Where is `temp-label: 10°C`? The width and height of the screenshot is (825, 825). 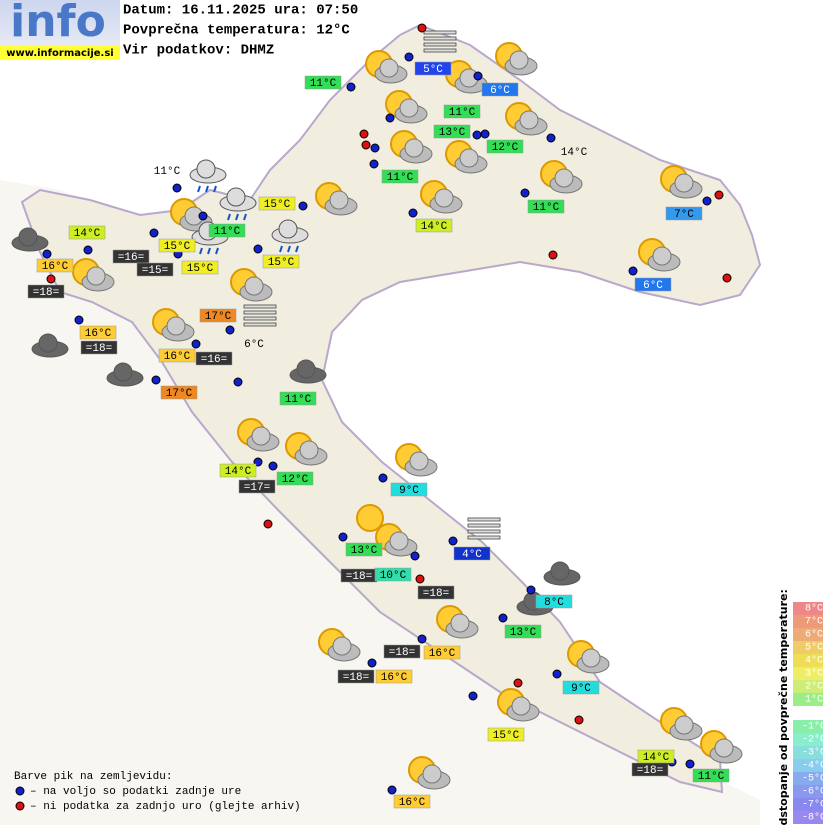 temp-label: 10°C is located at coordinates (393, 576).